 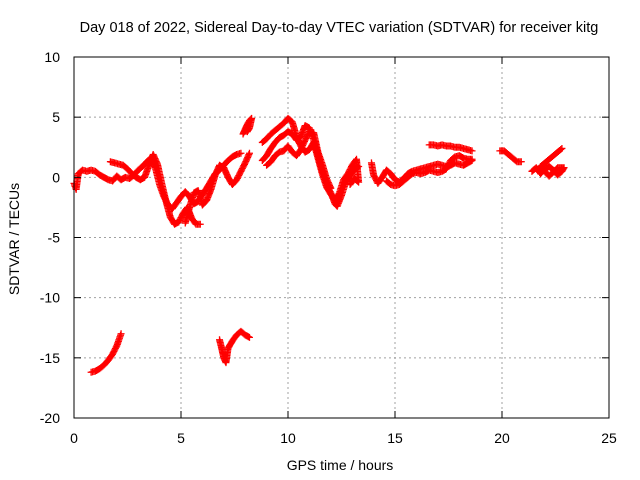 I want to click on x-tick-label: 25, so click(x=609, y=438).